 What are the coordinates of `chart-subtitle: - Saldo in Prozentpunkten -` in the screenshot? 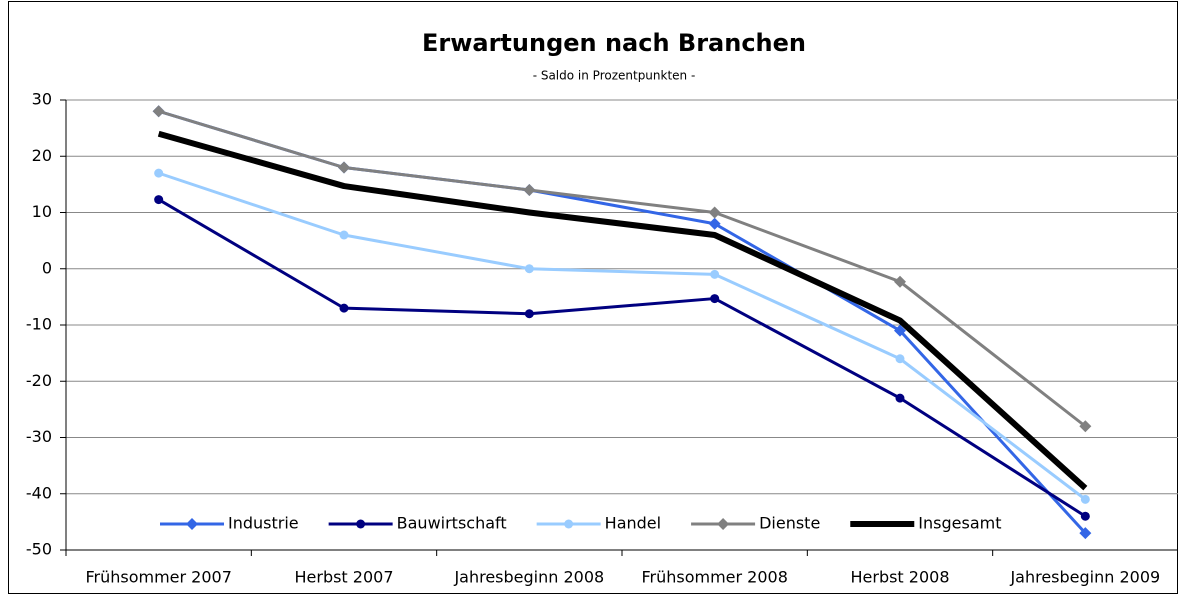 It's located at (614, 76).